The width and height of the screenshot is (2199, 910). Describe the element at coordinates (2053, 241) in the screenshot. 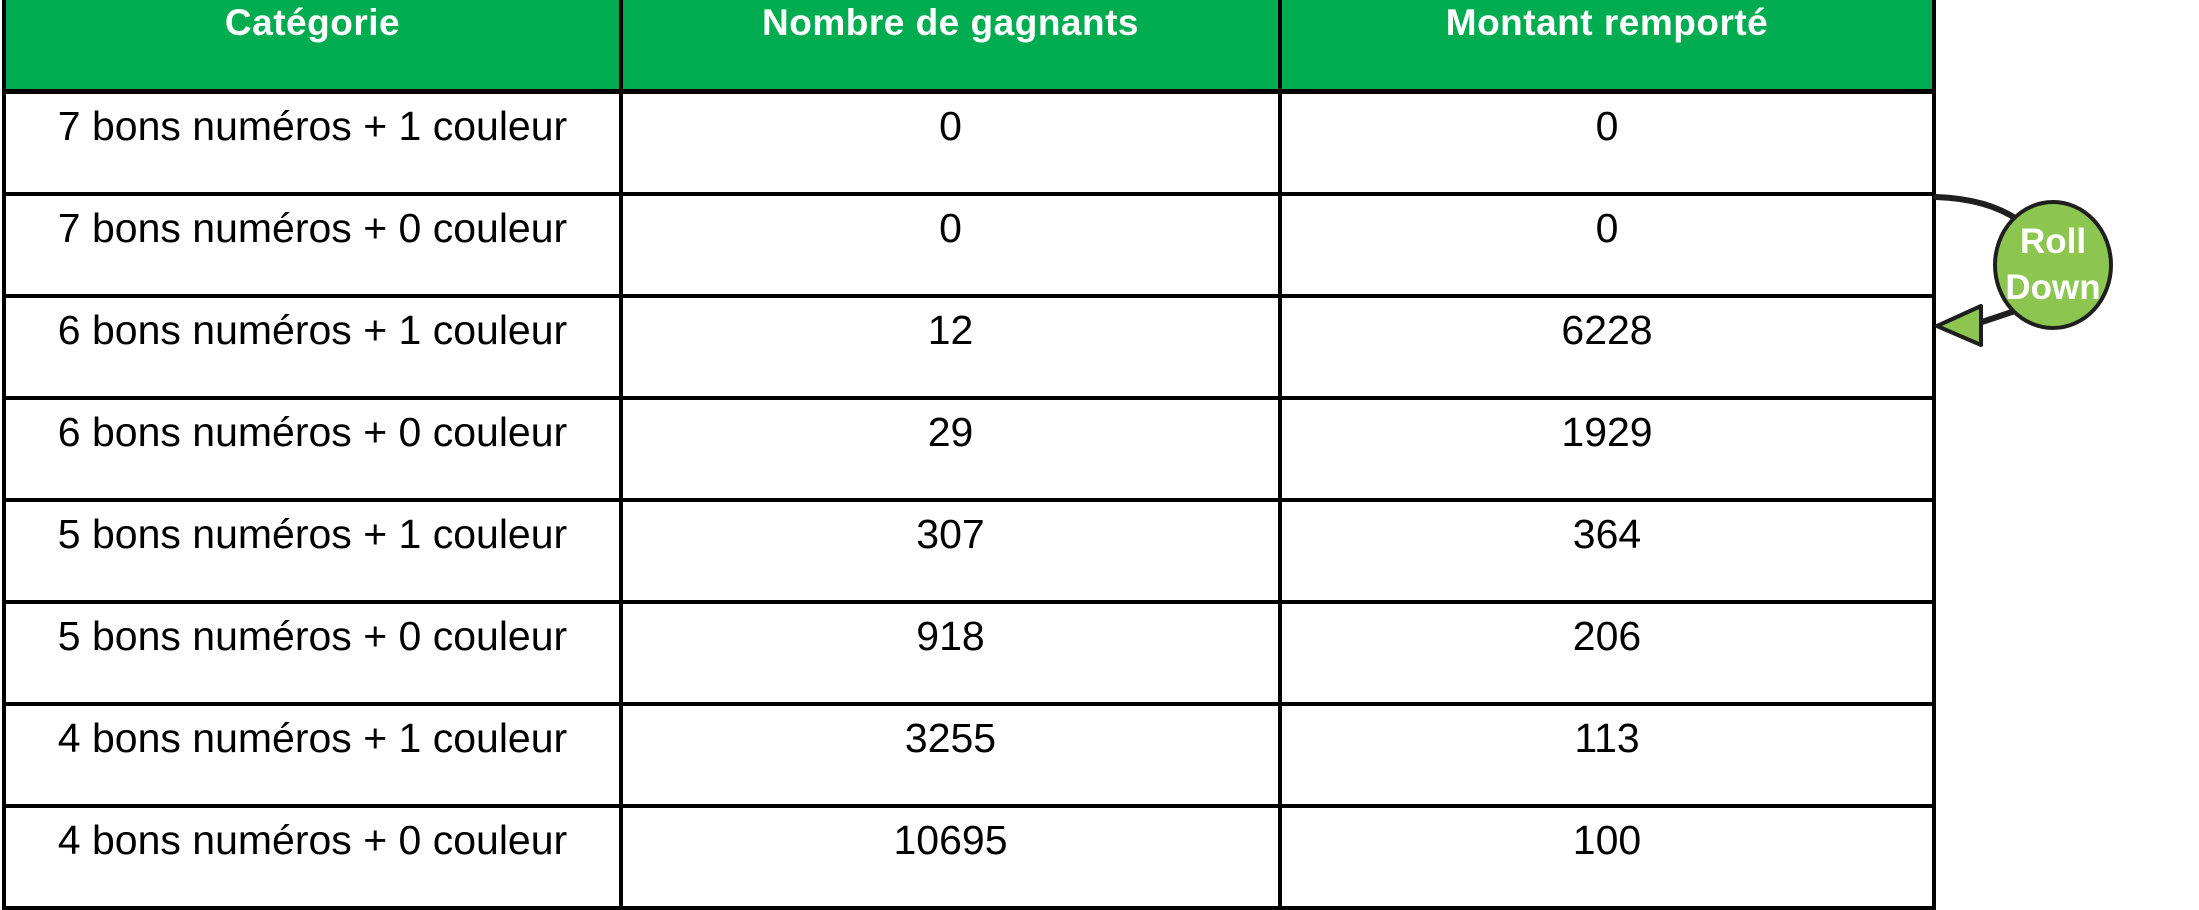

I see `roll-down-label-line1: Roll` at that location.